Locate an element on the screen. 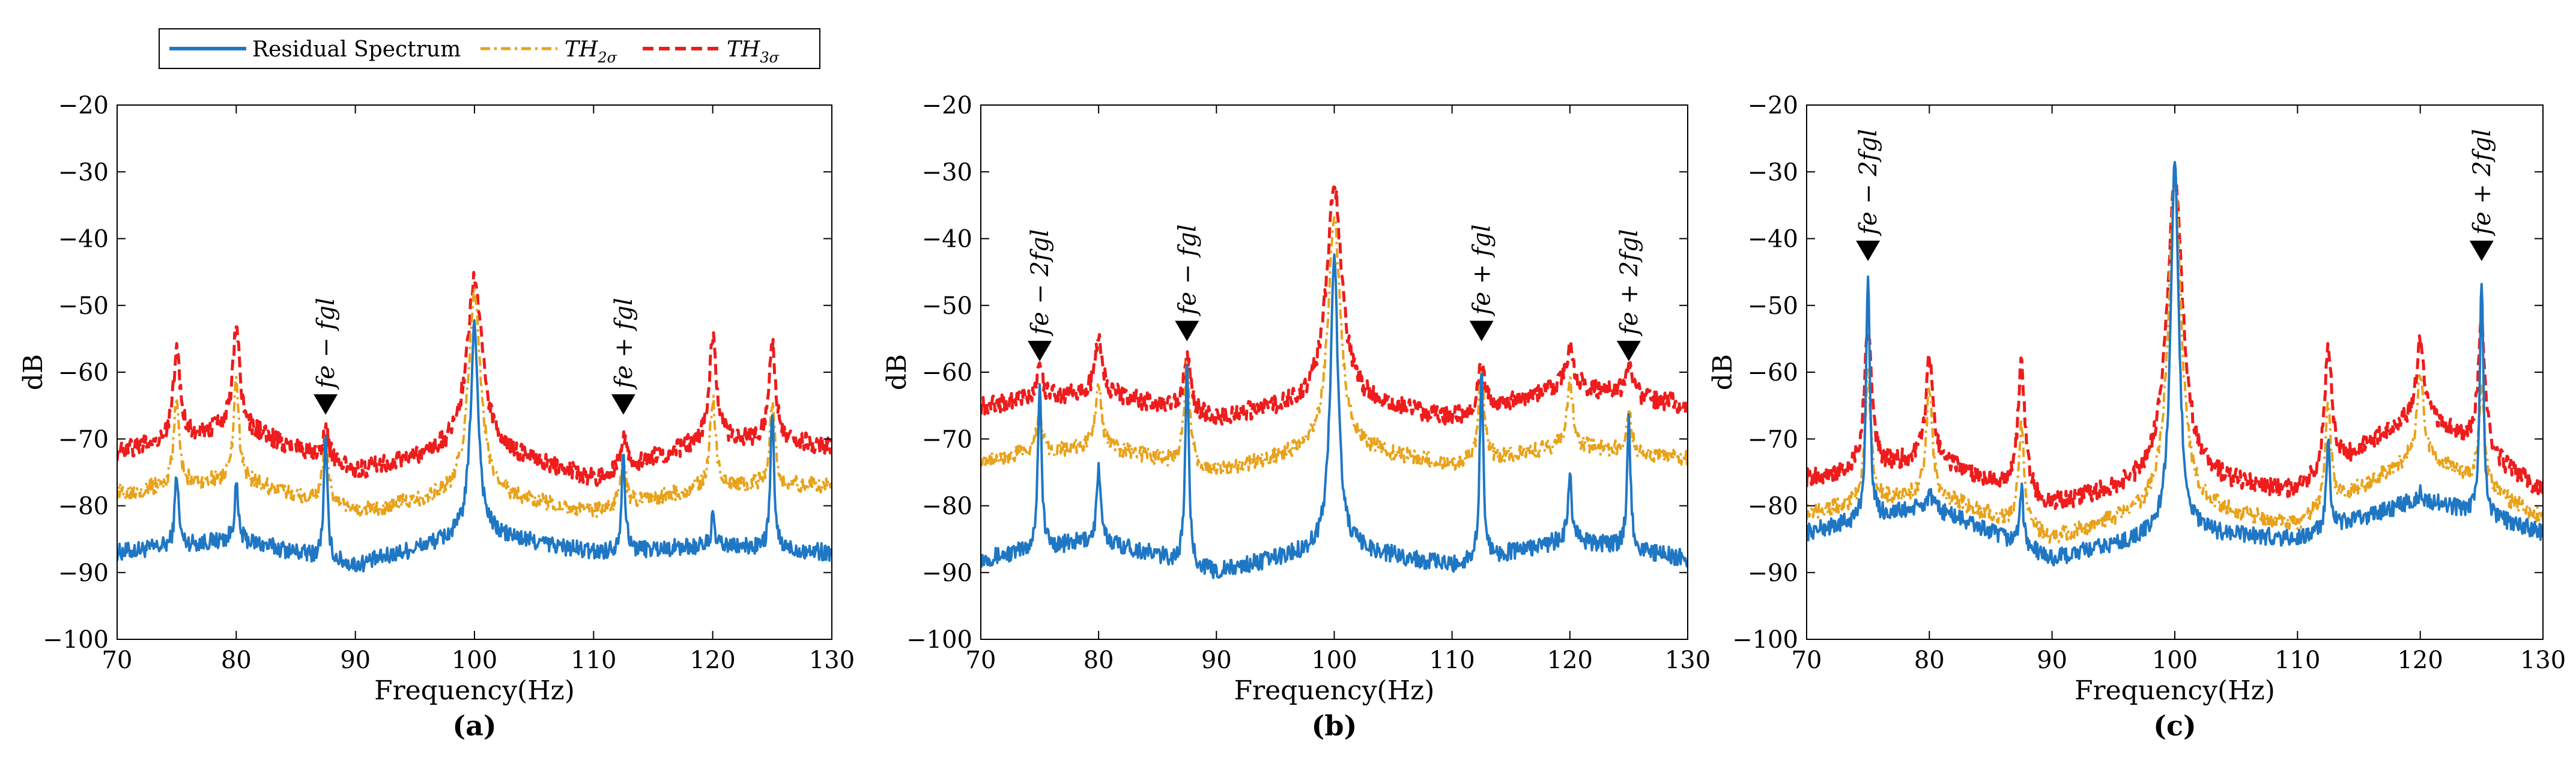 The width and height of the screenshot is (2576, 772). panel-label: (a) is located at coordinates (474, 726).